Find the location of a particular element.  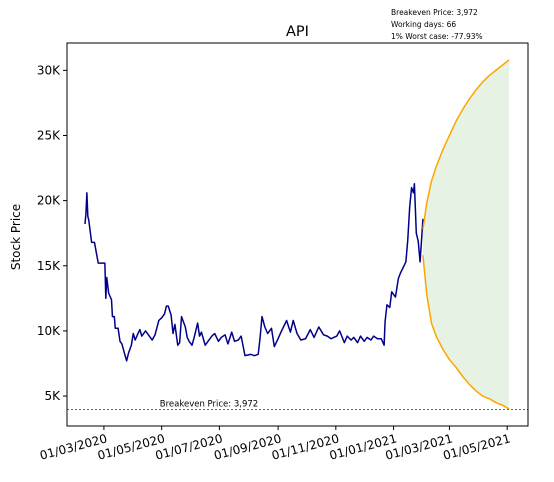

y-axis-ticks: 5K 10K 15K 20K 25K 30K is located at coordinates (52, 233).